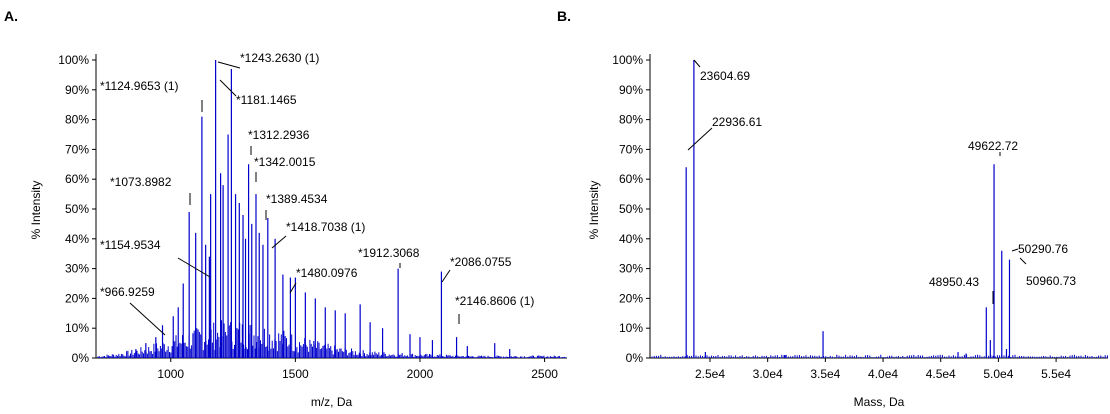 Image resolution: width=1110 pixels, height=414 pixels. I want to click on panel-label: A., so click(11, 16).